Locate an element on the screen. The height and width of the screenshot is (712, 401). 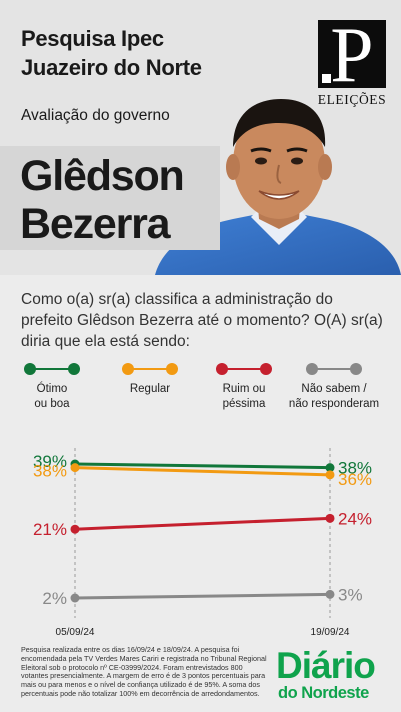
data-label-3-1: 3% is located at coordinates (350, 594).